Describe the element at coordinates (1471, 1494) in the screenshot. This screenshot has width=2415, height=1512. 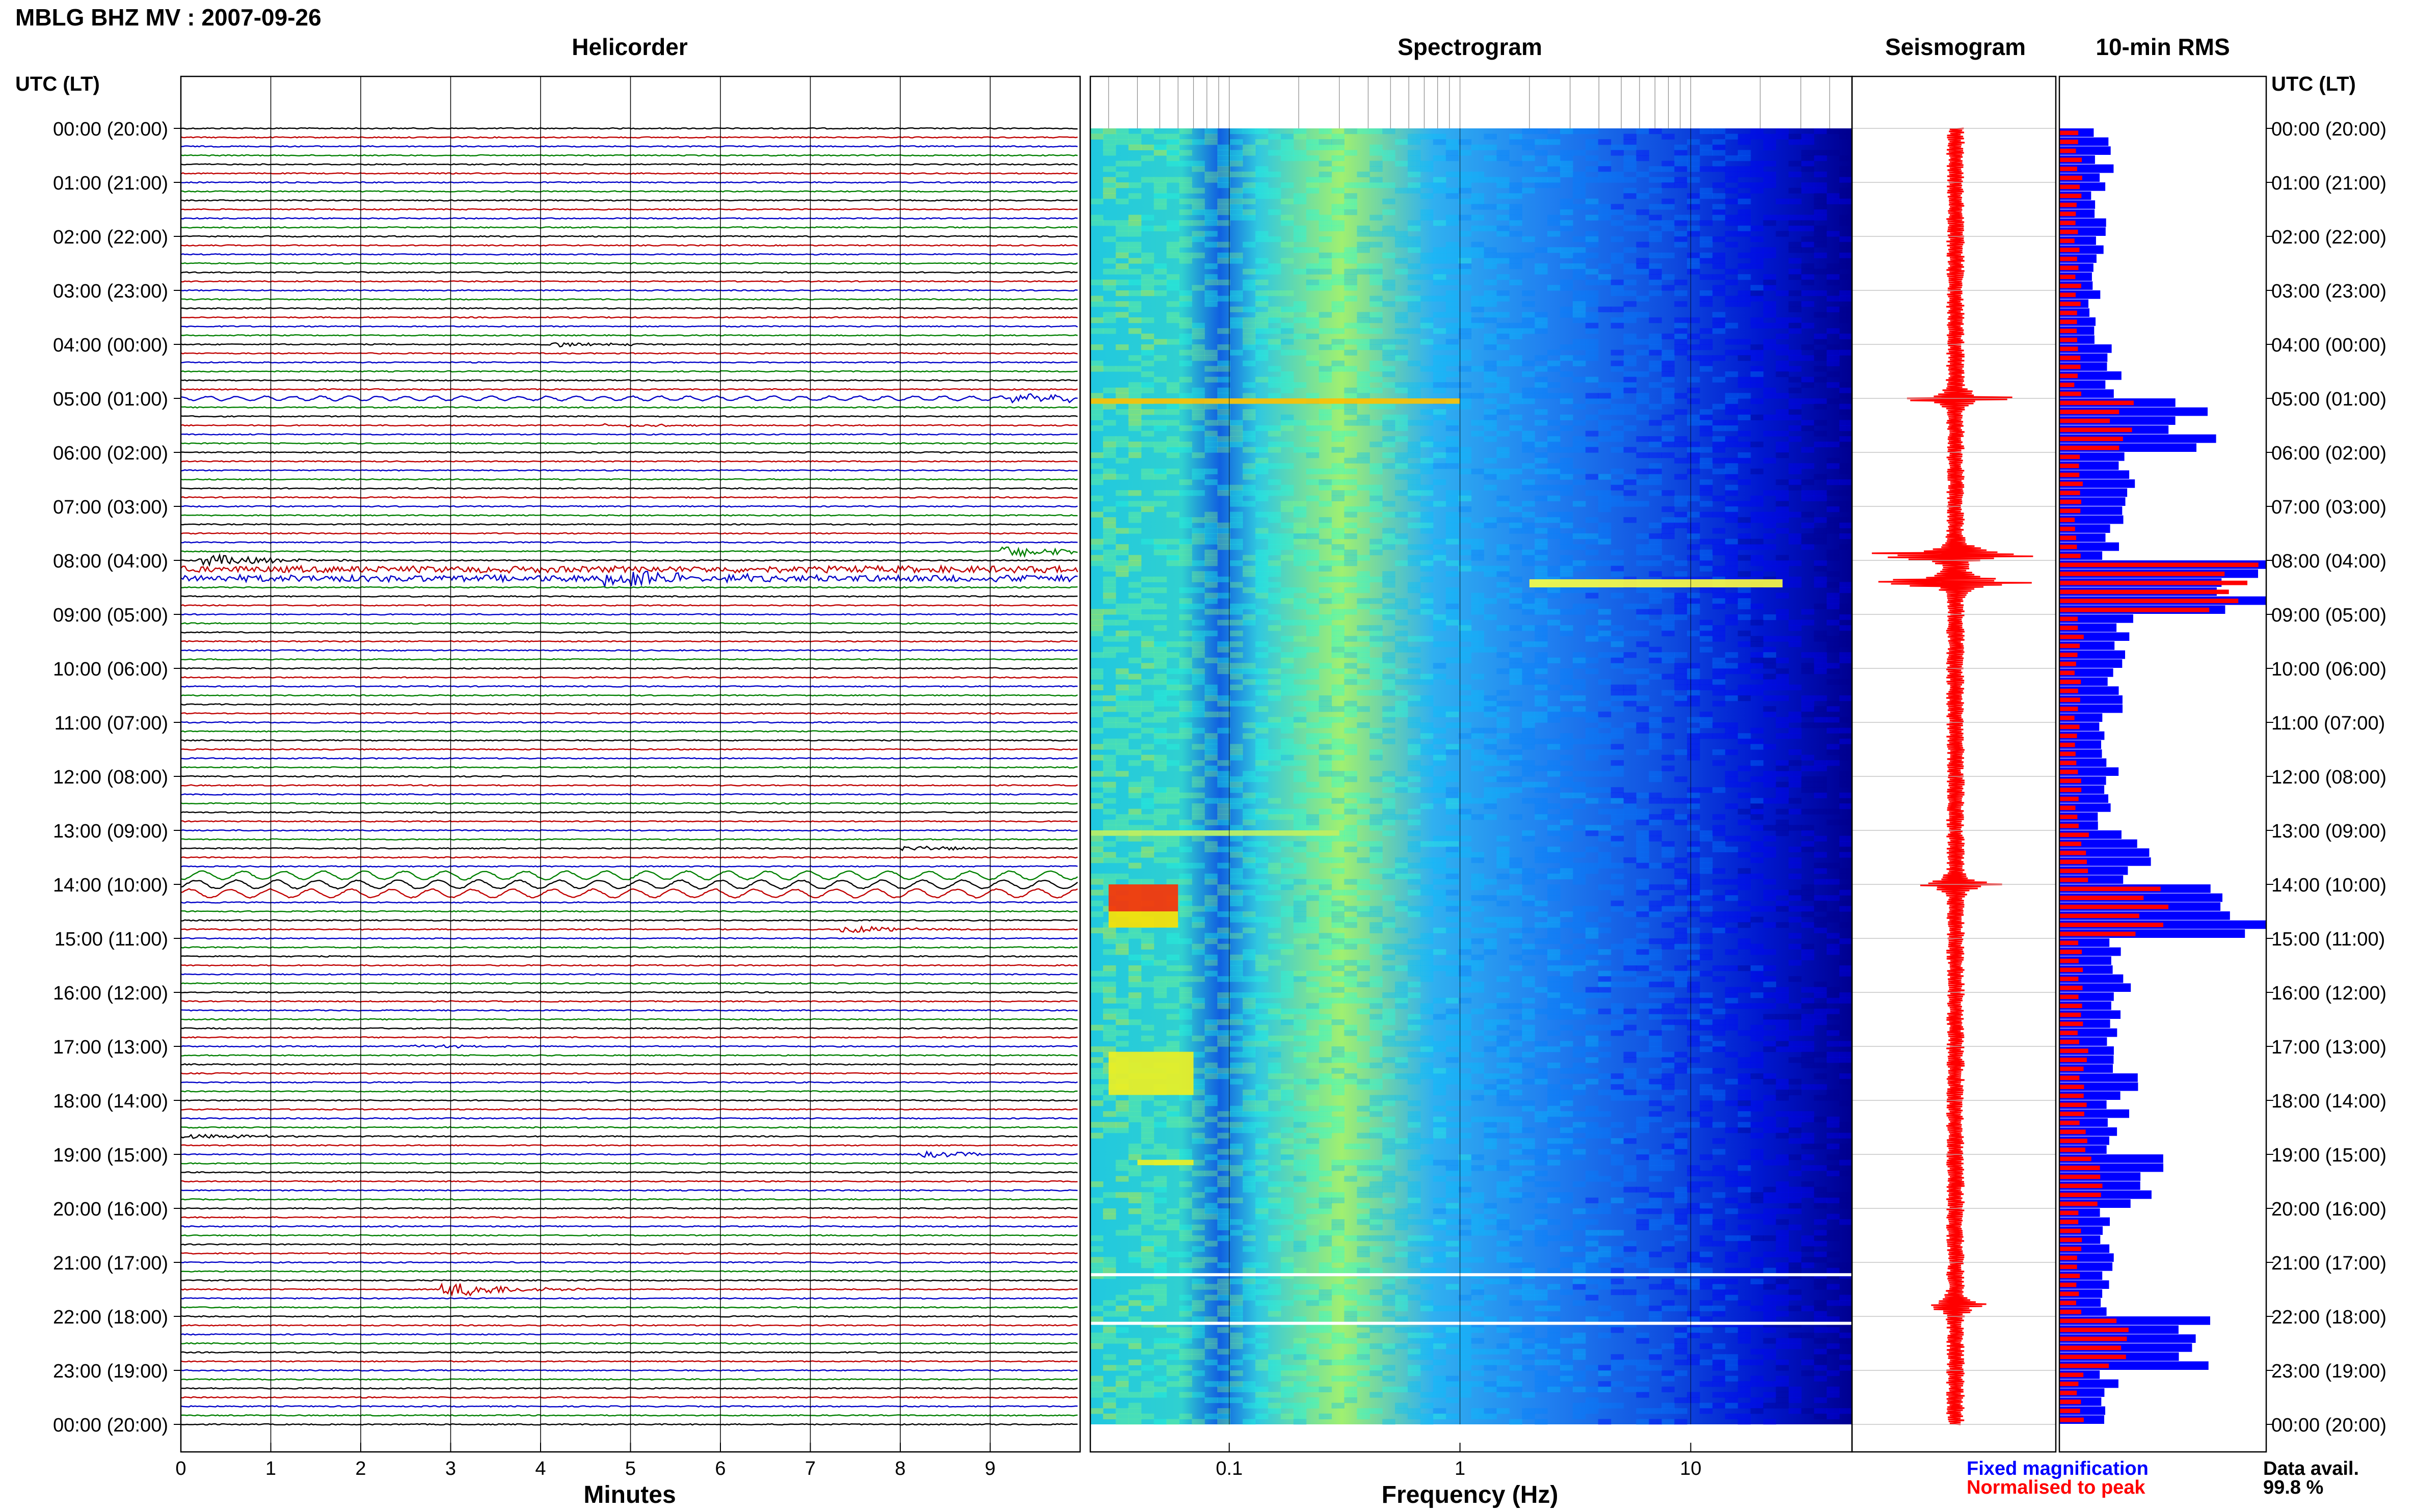
I see `spectrogram-xlabel: Frequency (Hz)` at that location.